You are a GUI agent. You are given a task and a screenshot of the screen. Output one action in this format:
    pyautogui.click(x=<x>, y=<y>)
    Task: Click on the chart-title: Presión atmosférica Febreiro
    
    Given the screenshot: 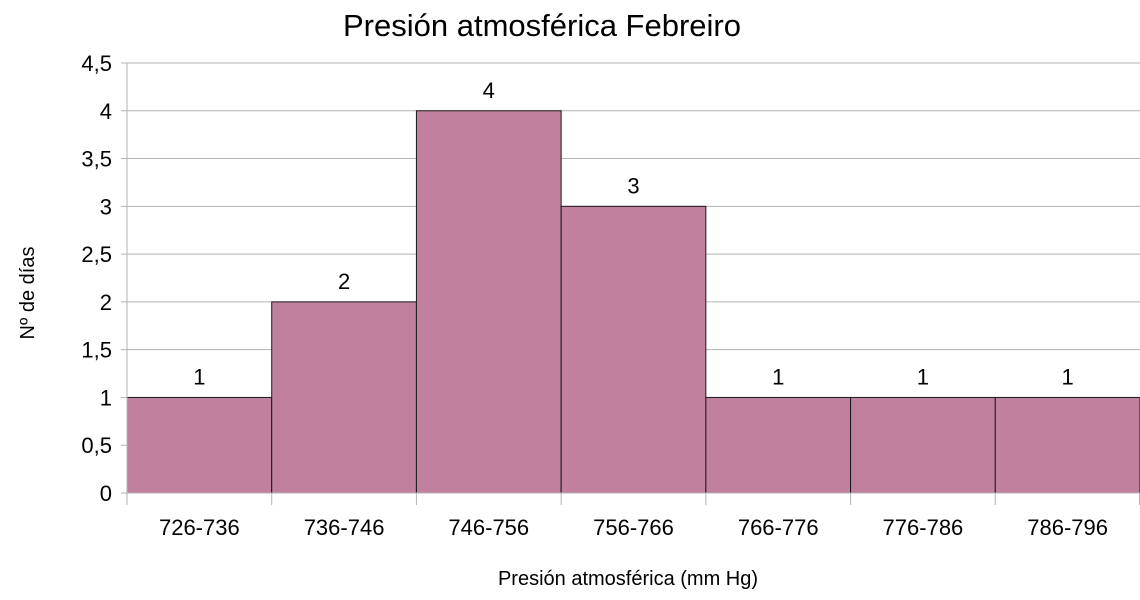 What is the action you would take?
    pyautogui.click(x=542, y=25)
    